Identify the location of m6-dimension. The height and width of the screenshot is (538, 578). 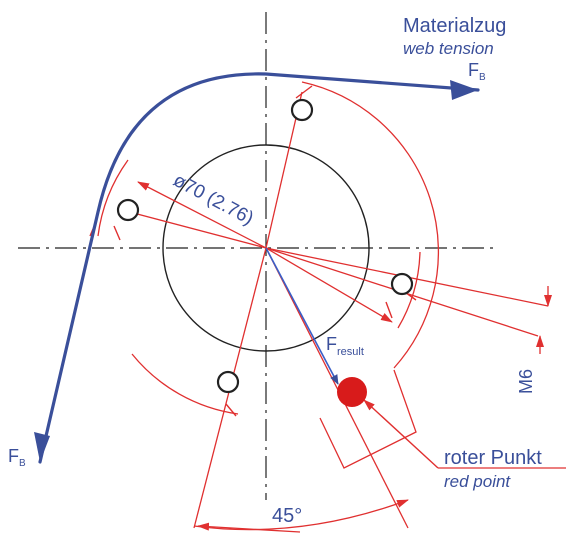
(544, 320).